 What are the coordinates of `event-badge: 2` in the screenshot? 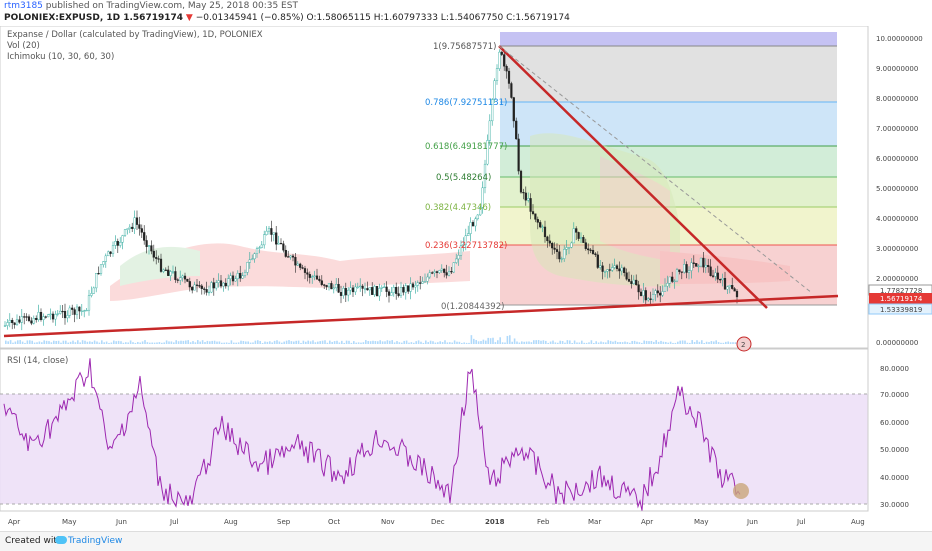 It's located at (744, 344).